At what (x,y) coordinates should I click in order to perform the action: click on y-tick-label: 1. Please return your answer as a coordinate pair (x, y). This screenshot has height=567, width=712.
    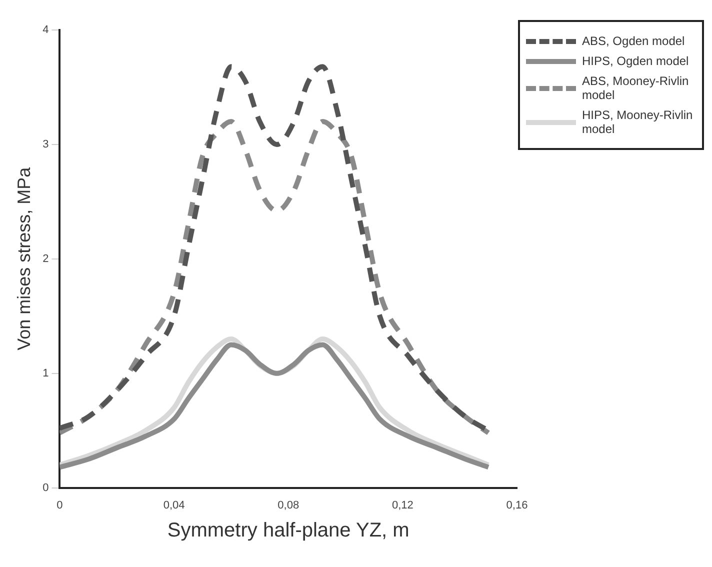
    Looking at the image, I should click on (45, 373).